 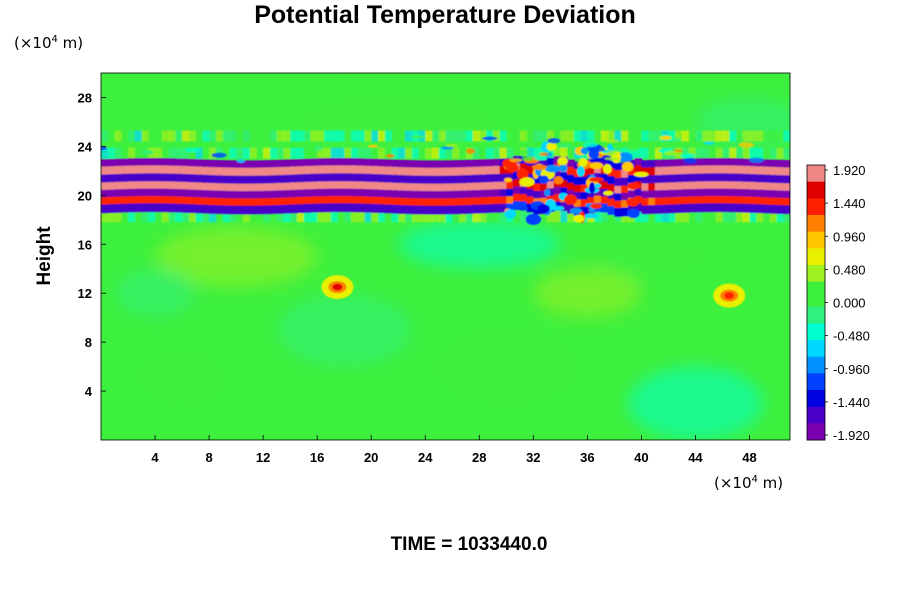 What do you see at coordinates (851, 369) in the screenshot?
I see `colorbar-tick-label: -0.960` at bounding box center [851, 369].